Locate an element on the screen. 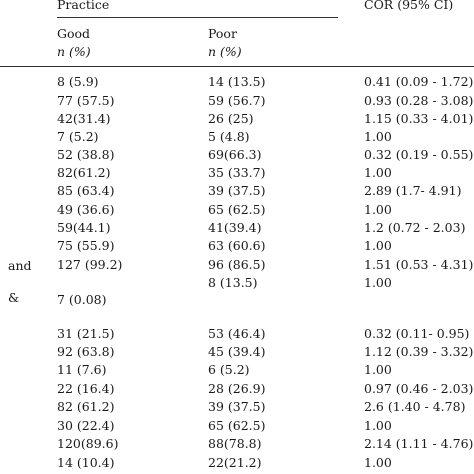 The height and width of the screenshot is (474, 474). table-cell-poor: 45 (39.4) is located at coordinates (237, 351).